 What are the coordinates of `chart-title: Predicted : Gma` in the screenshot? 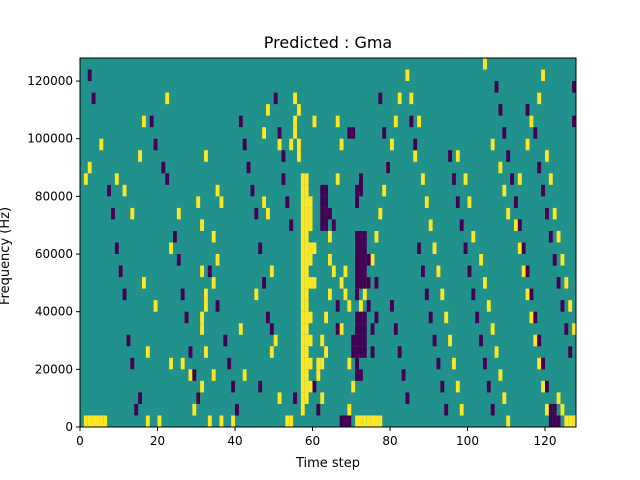 It's located at (328, 42).